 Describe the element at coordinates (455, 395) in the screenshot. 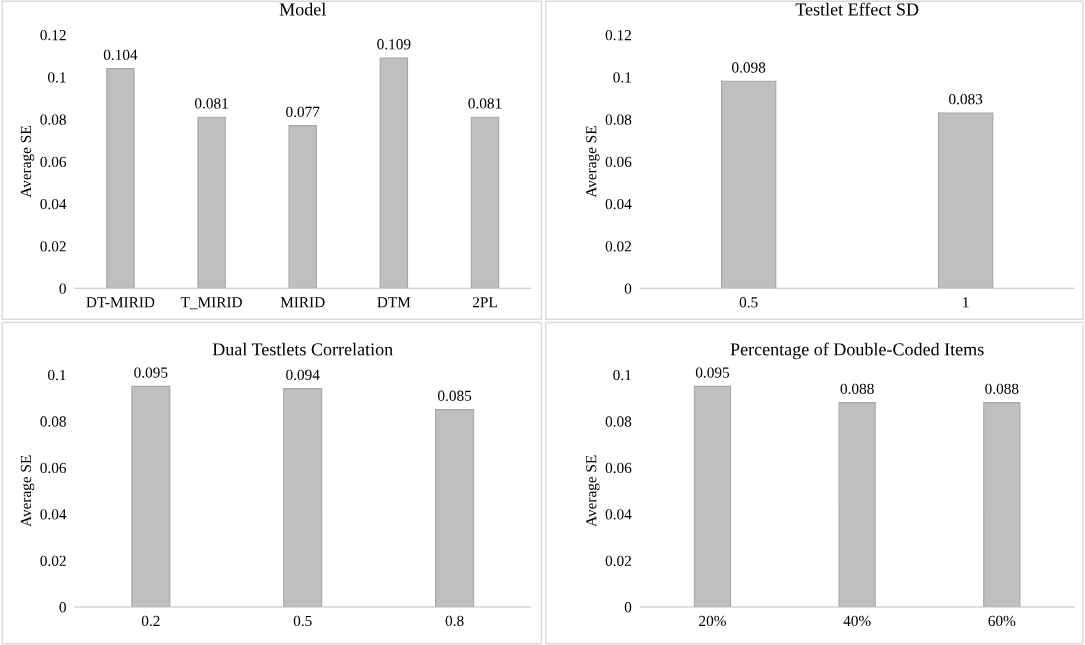

I see `data-label: 0.085` at that location.